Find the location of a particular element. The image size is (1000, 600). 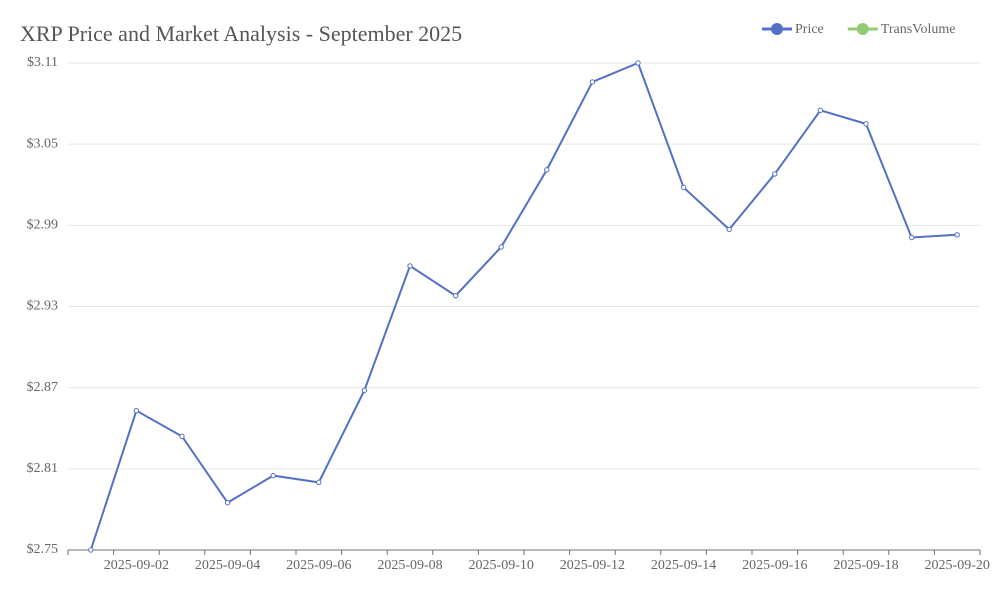

legend-label: TransVolume is located at coordinates (918, 29).